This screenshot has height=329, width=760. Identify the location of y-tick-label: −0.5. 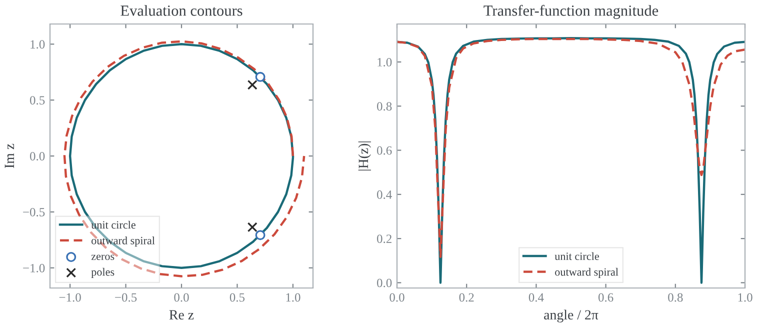
(34, 212).